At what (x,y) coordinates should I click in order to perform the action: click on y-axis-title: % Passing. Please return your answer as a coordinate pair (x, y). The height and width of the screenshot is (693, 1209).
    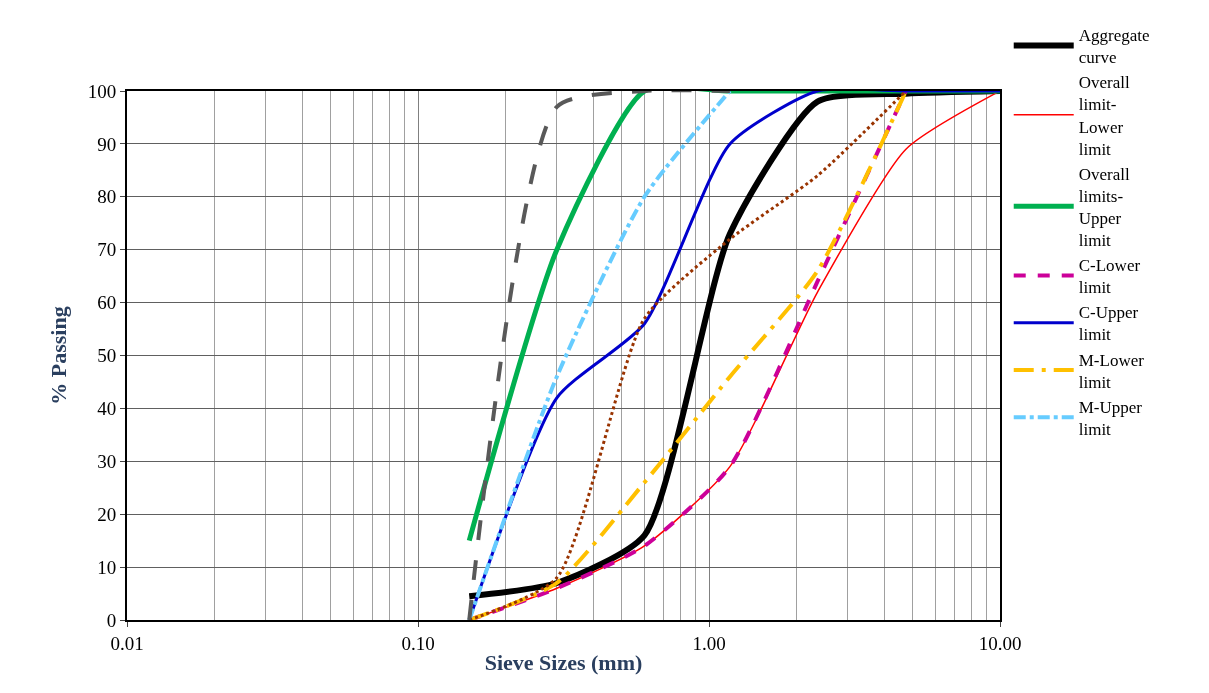
    Looking at the image, I should click on (58, 355).